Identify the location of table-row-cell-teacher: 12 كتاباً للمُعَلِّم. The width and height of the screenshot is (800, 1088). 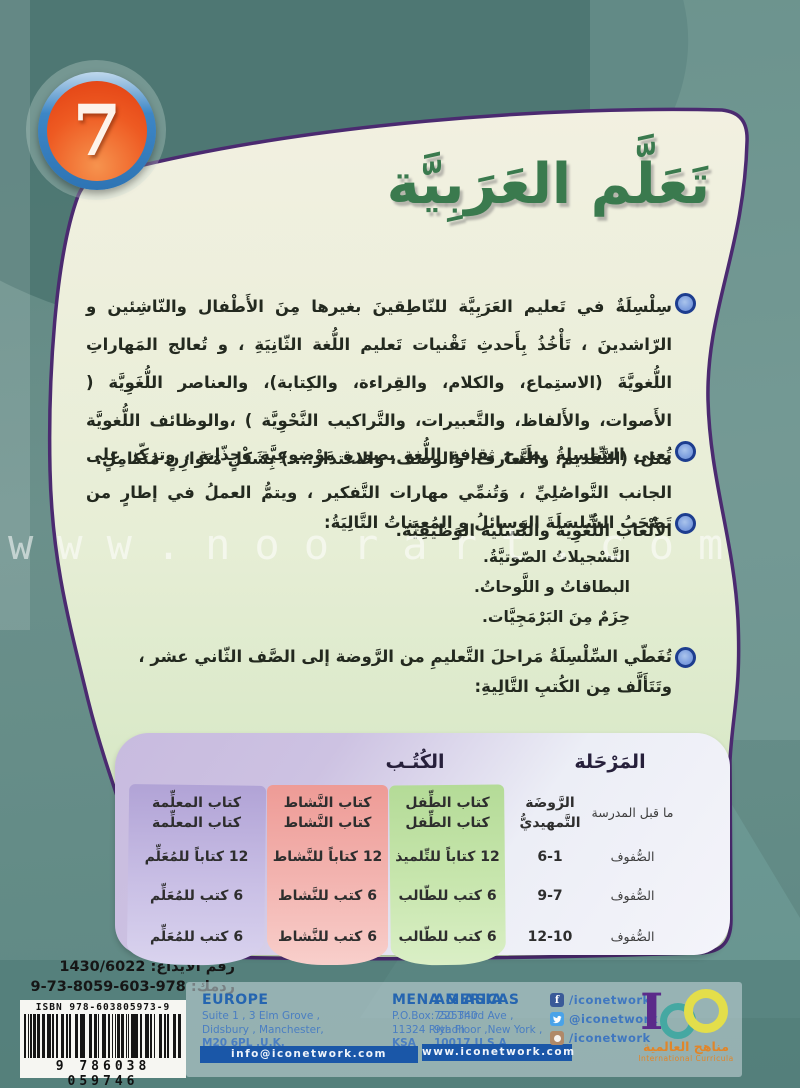
(196, 856).